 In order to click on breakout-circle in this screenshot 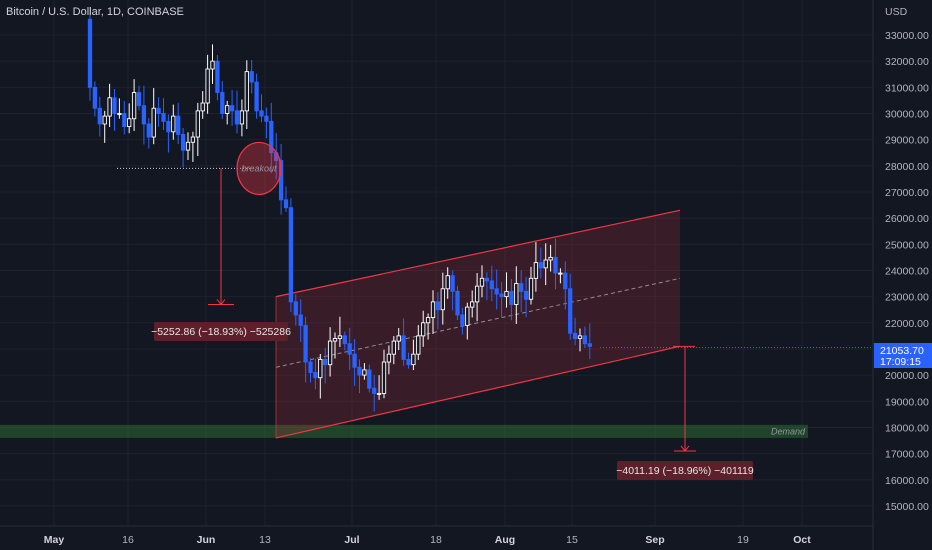, I will do `click(259, 168)`.